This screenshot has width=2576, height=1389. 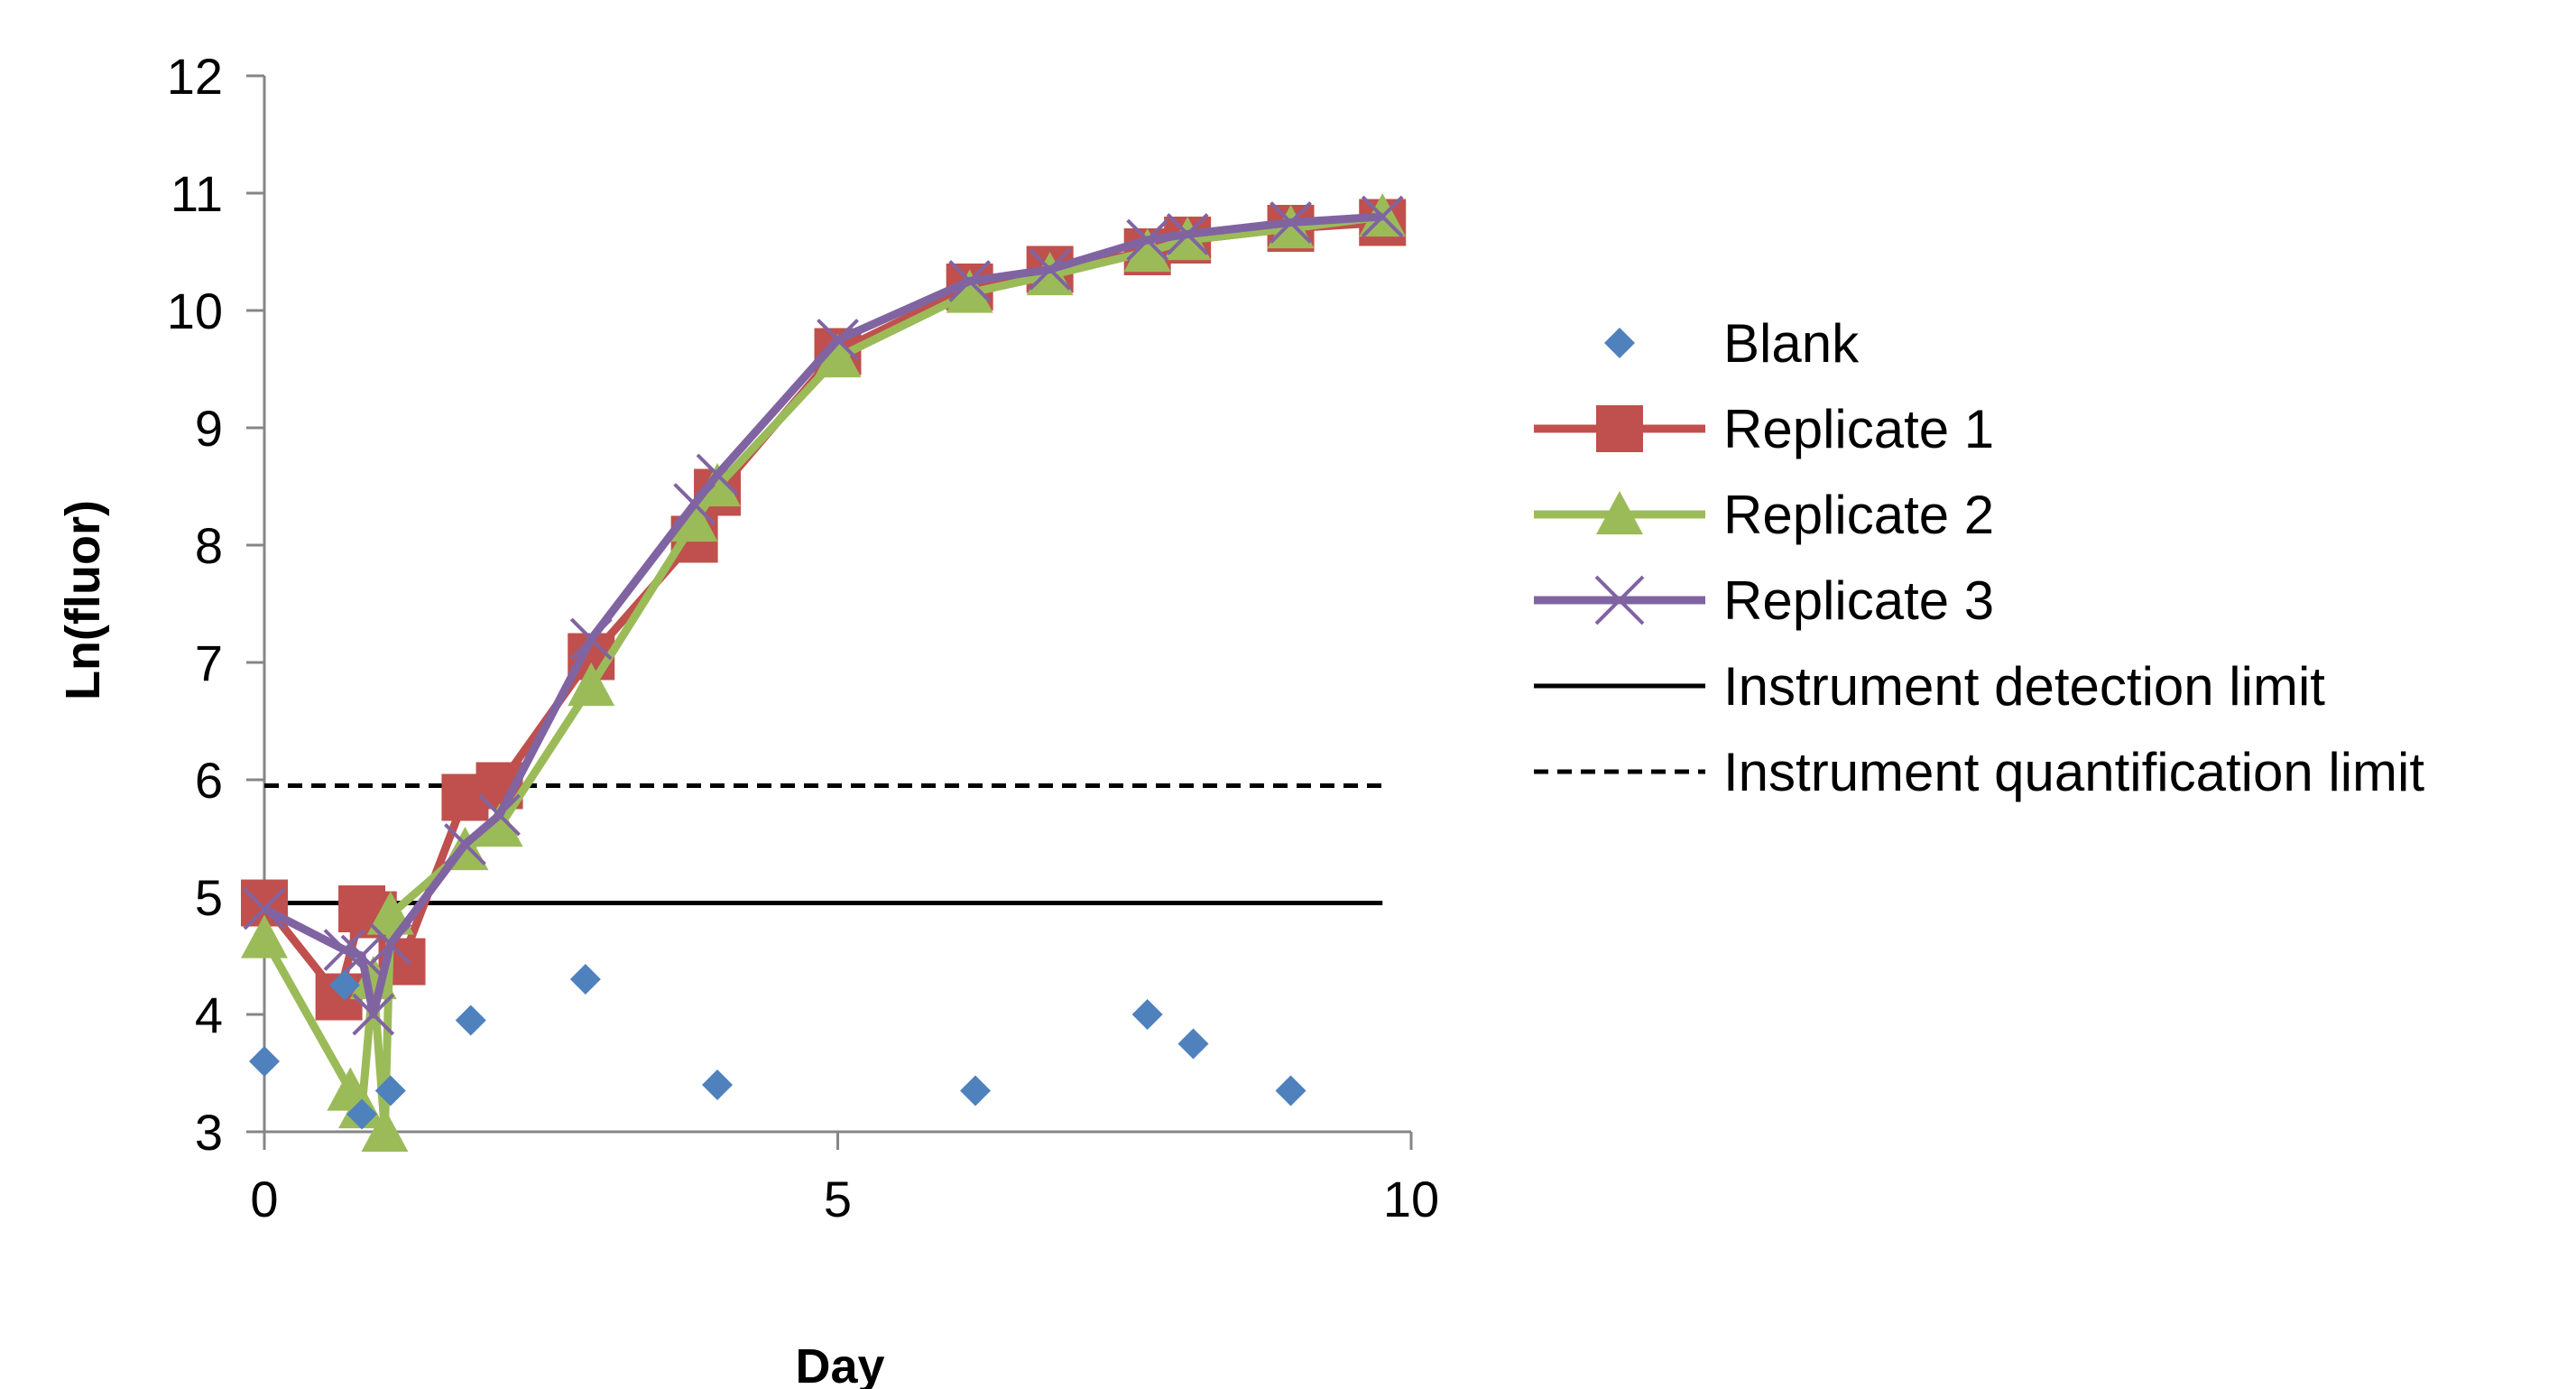 What do you see at coordinates (2073, 772) in the screenshot?
I see `legend-label: Instrument quantification limit` at bounding box center [2073, 772].